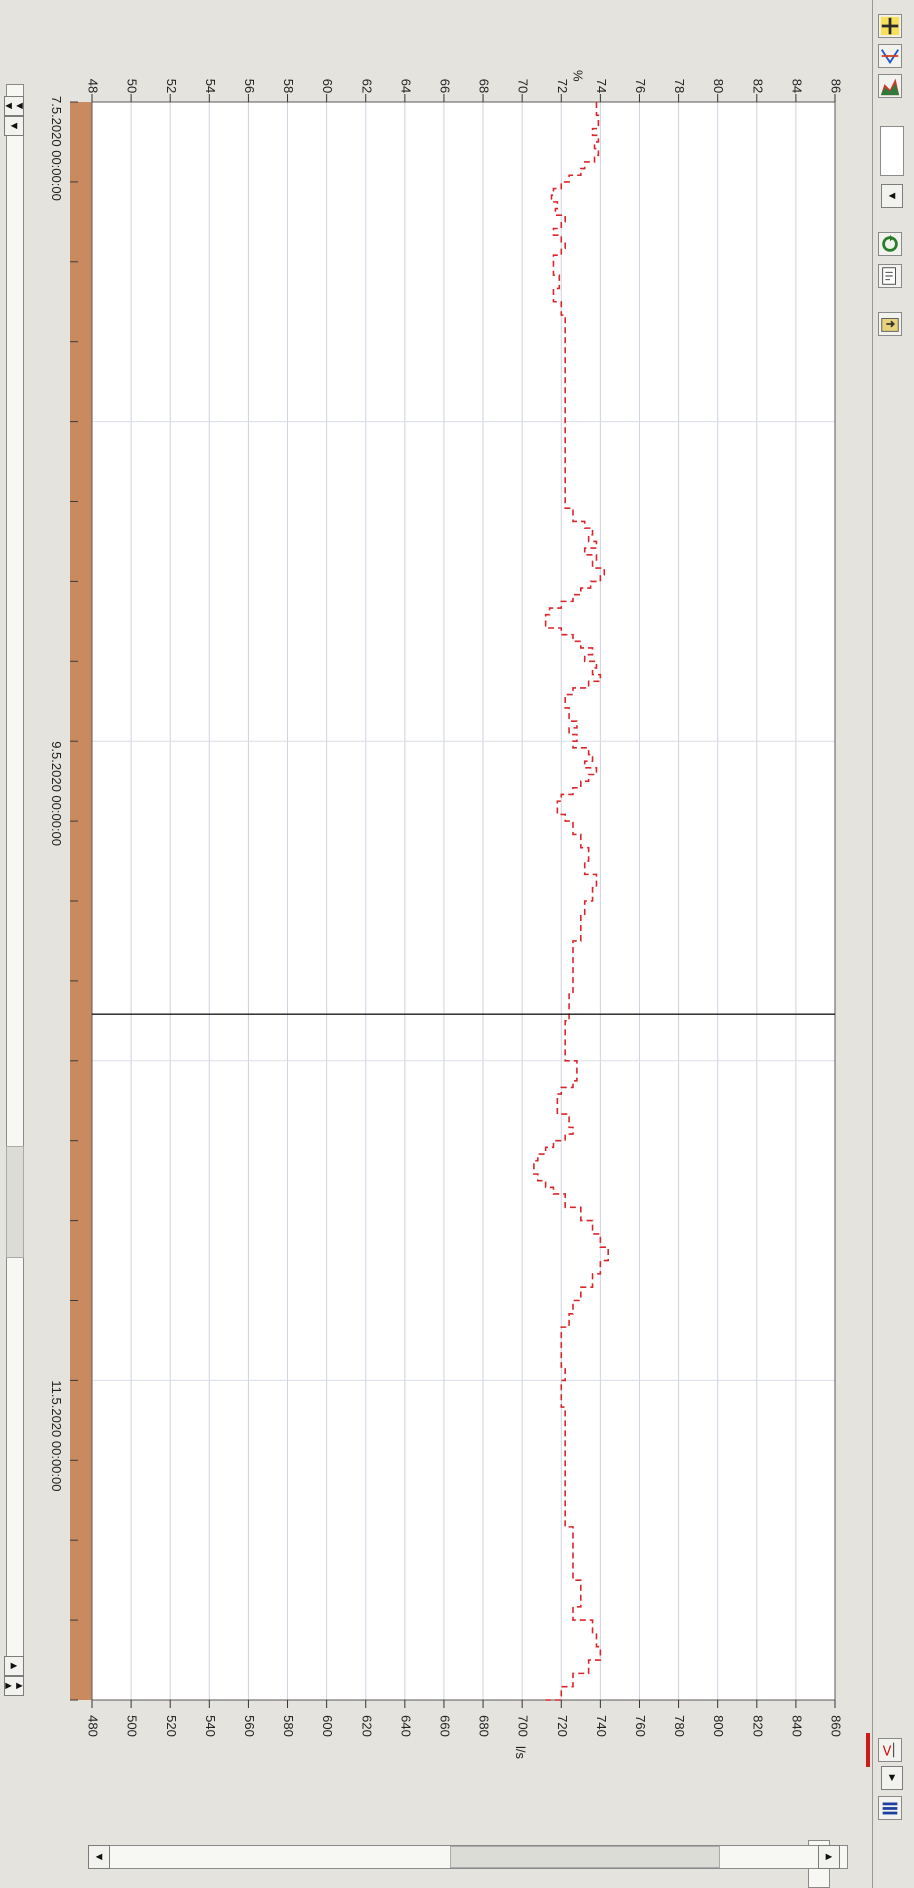  What do you see at coordinates (366, 86) in the screenshot?
I see `left-axis-tick-label: 62` at bounding box center [366, 86].